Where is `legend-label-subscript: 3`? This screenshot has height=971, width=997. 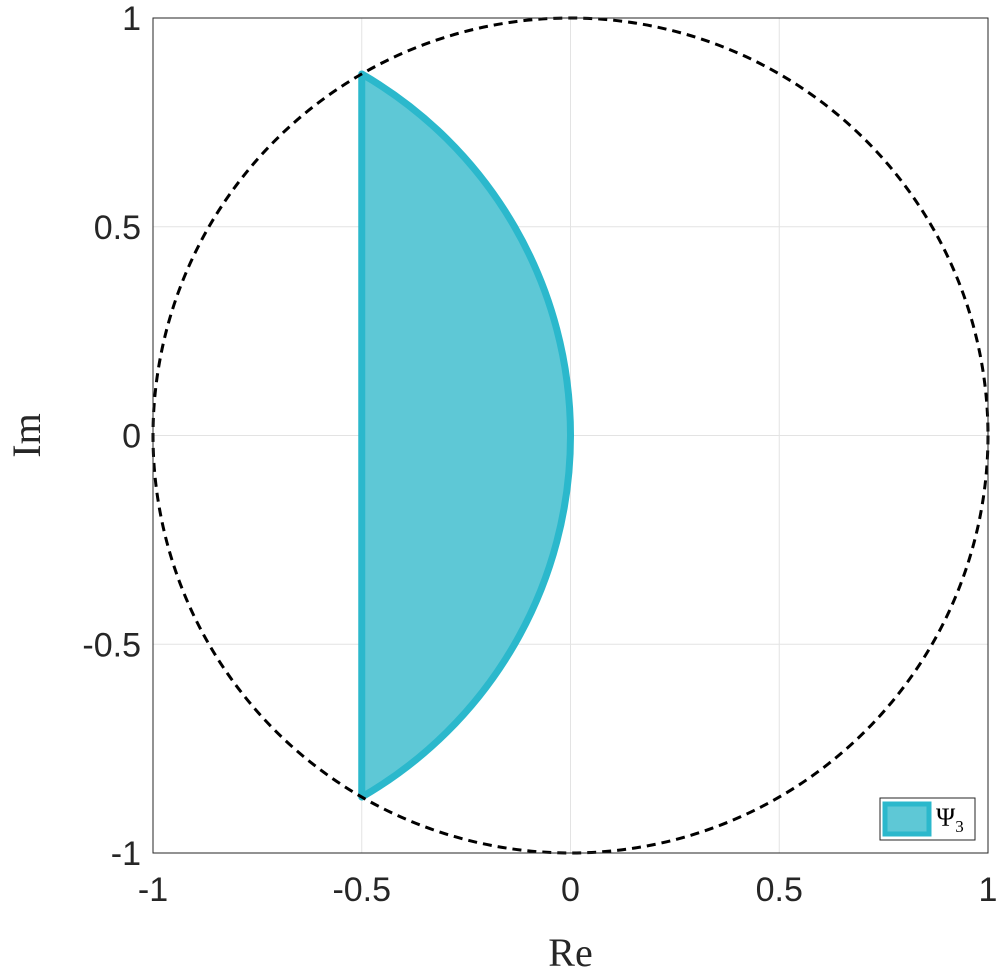 legend-label-subscript: 3 is located at coordinates (959, 826).